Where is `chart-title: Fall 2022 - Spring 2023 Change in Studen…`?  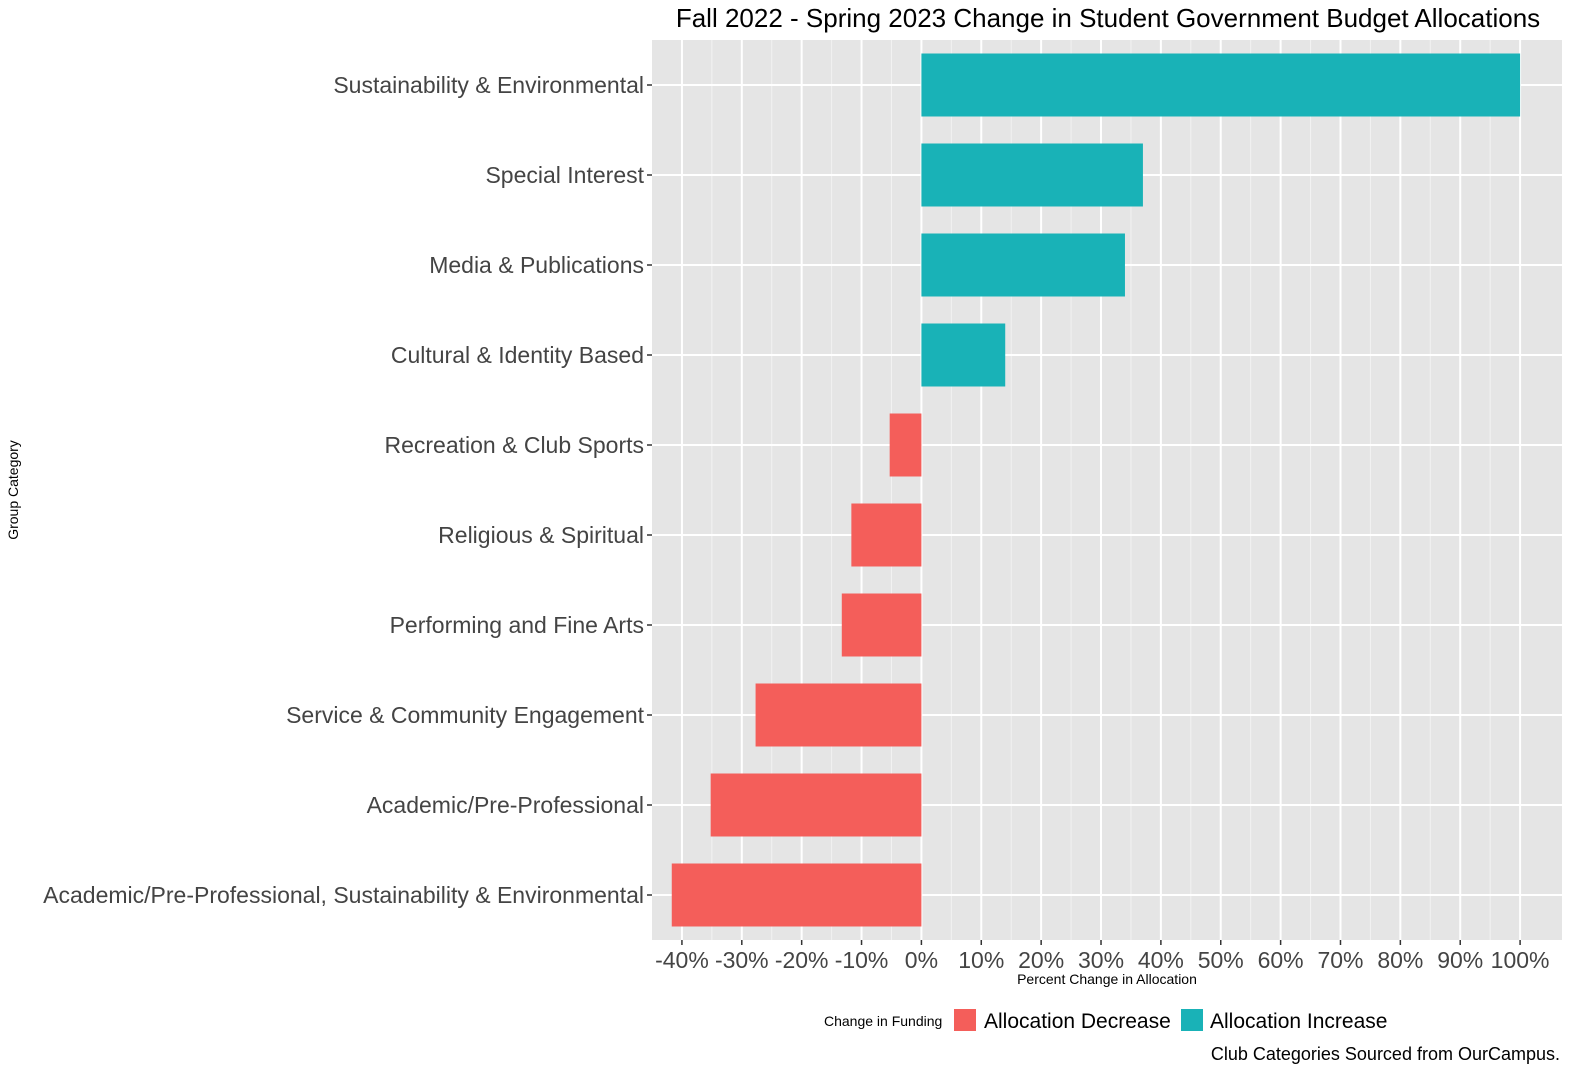 chart-title: Fall 2022 - Spring 2023 Change in Studen… is located at coordinates (1108, 18).